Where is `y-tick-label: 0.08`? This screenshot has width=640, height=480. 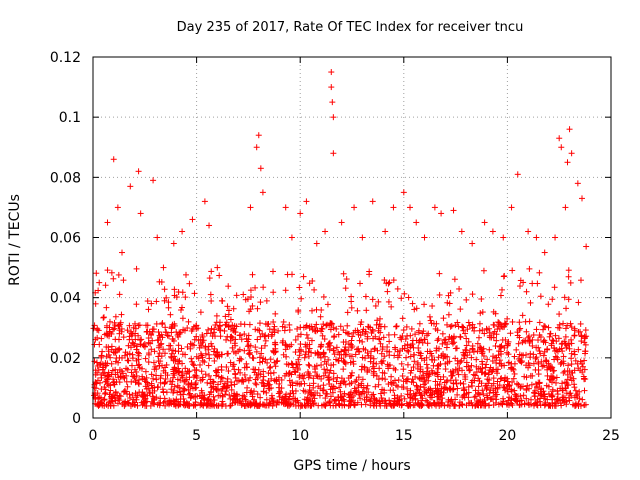
y-tick-label: 0.08 is located at coordinates (65, 178).